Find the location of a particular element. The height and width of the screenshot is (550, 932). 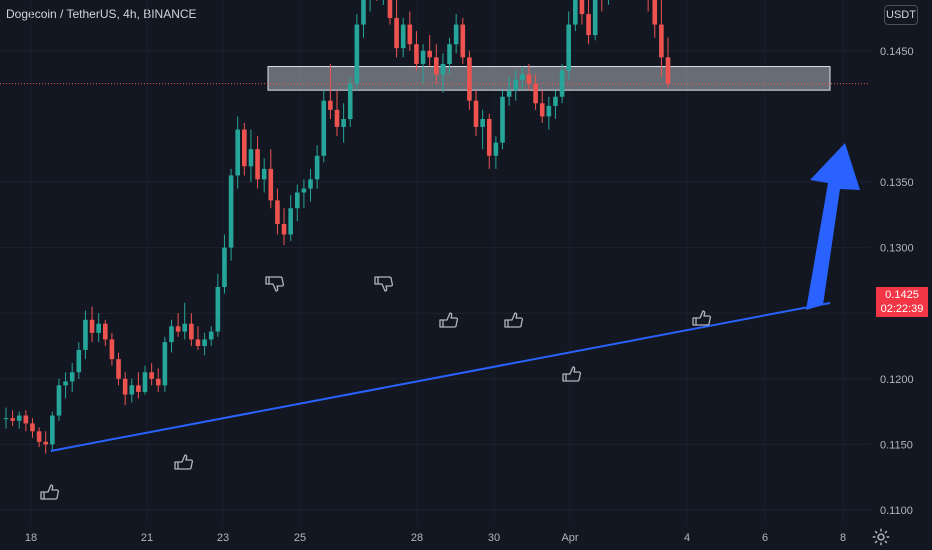

breakout-arrow is located at coordinates (833, 226).